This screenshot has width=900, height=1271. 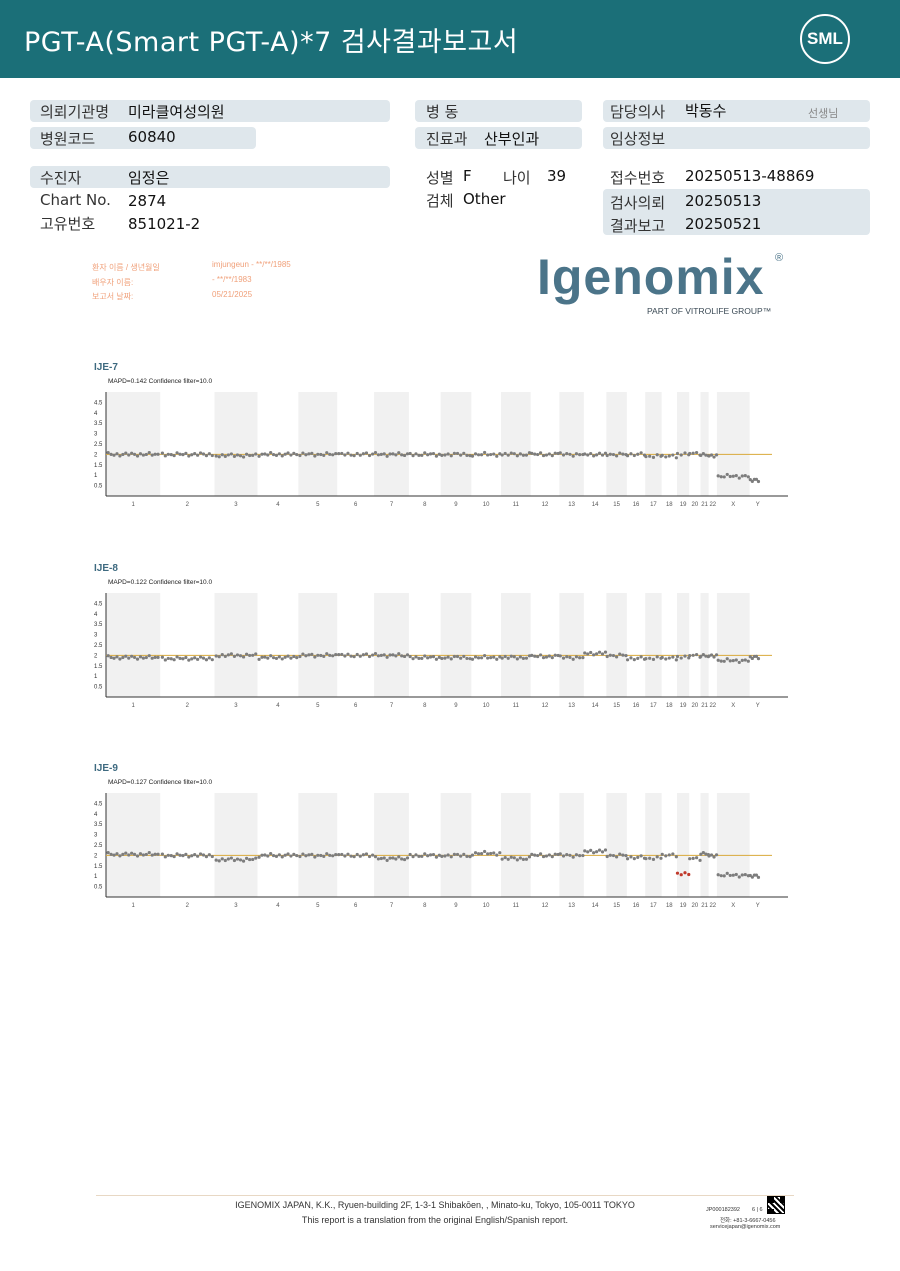 I want to click on x-tick-label: 21, so click(x=704, y=505).